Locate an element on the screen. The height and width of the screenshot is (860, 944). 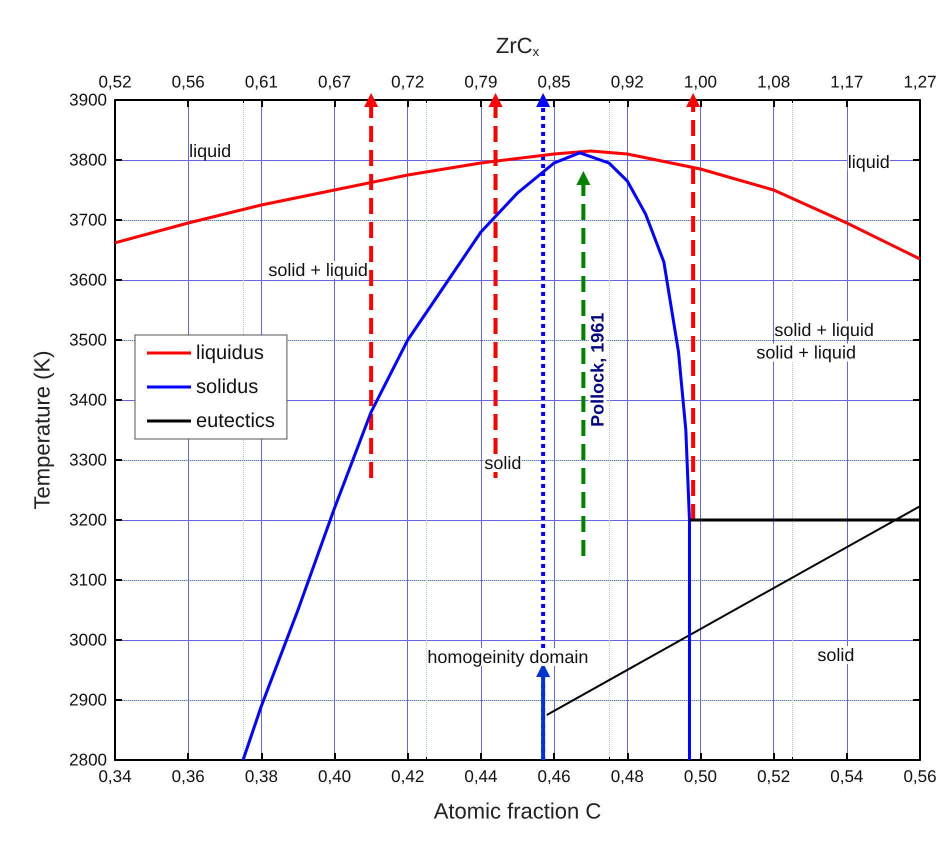
annotation: homogeinity domain is located at coordinates (507, 657).